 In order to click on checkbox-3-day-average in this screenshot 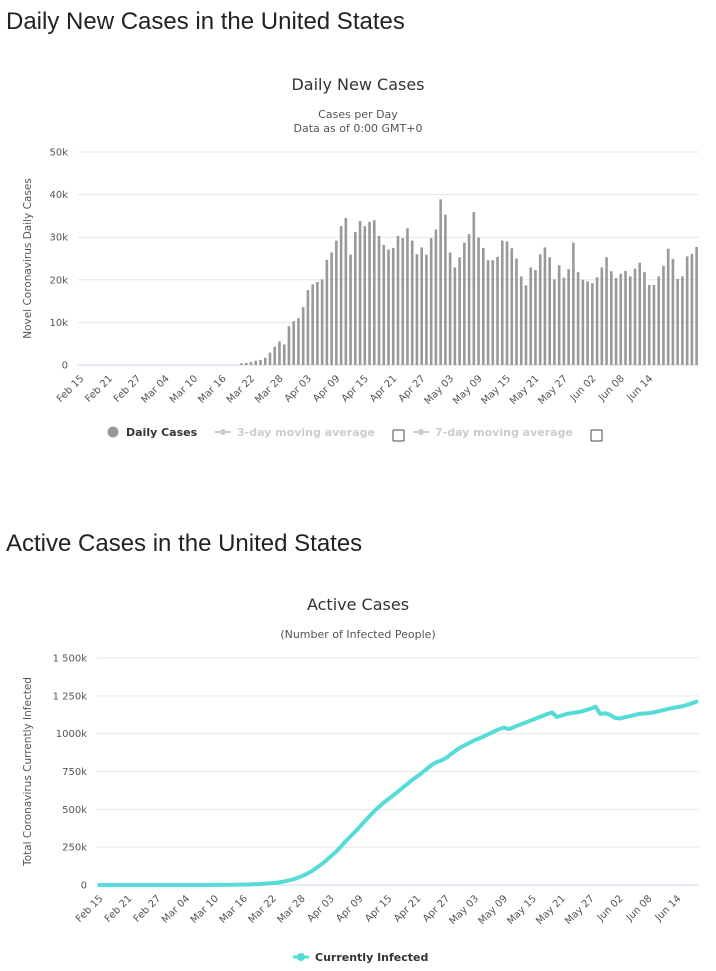, I will do `click(398, 435)`.